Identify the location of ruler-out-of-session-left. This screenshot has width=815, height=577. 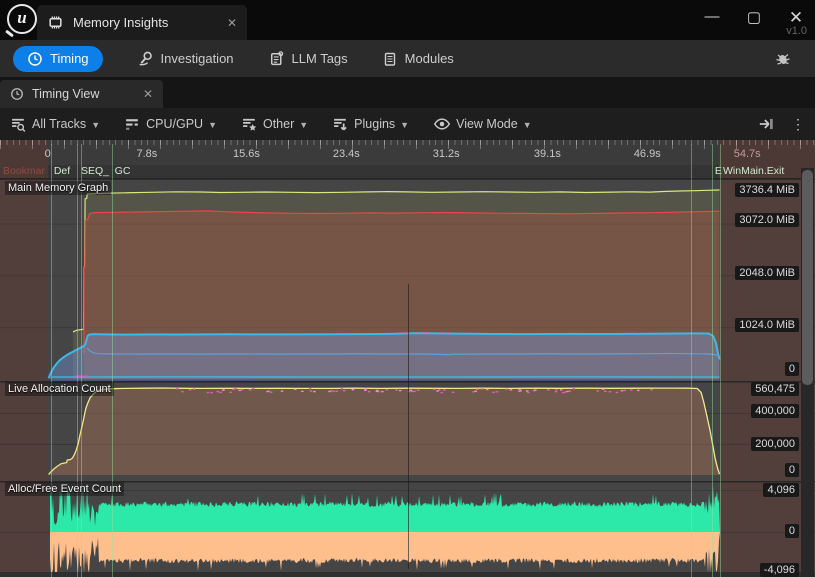
(24, 152).